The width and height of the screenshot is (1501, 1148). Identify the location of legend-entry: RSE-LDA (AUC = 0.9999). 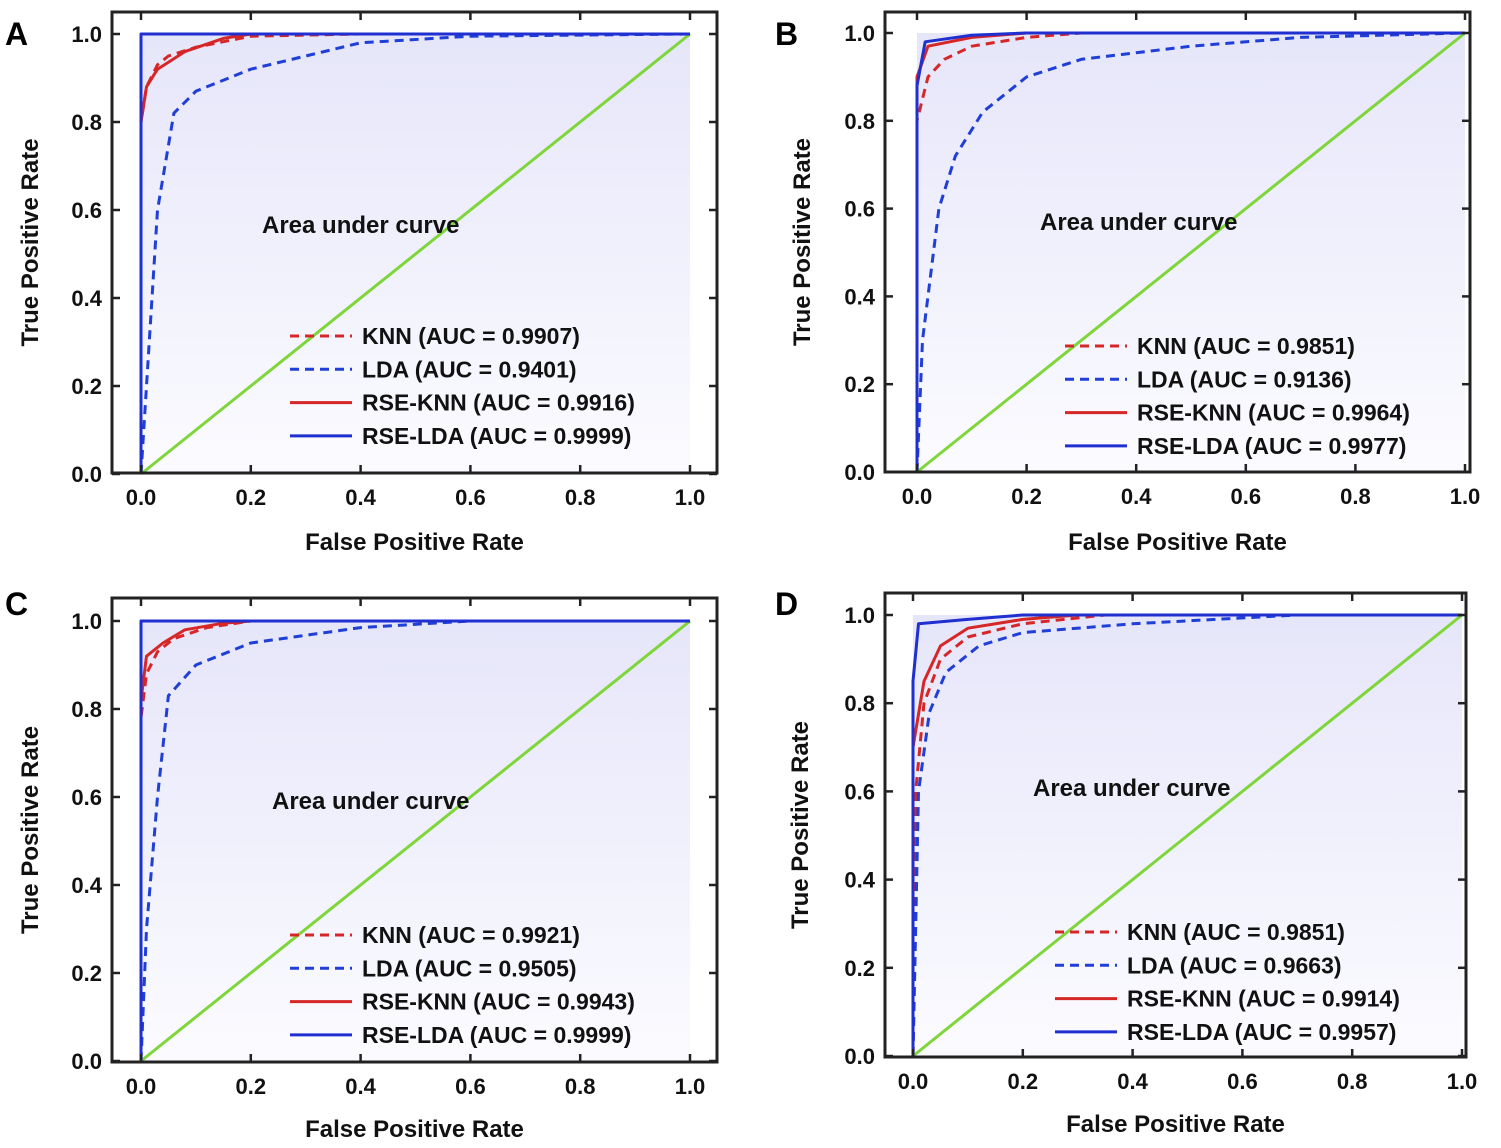
(496, 1035).